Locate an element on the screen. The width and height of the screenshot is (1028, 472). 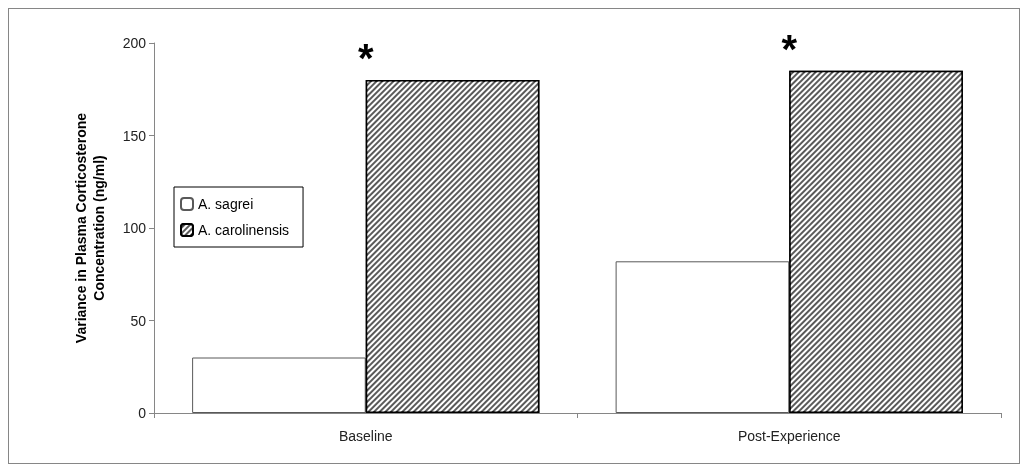
y-axis-title: Variance in Plasma Corticosterone Concentration (ng/ml) is located at coordinates (90, 228).